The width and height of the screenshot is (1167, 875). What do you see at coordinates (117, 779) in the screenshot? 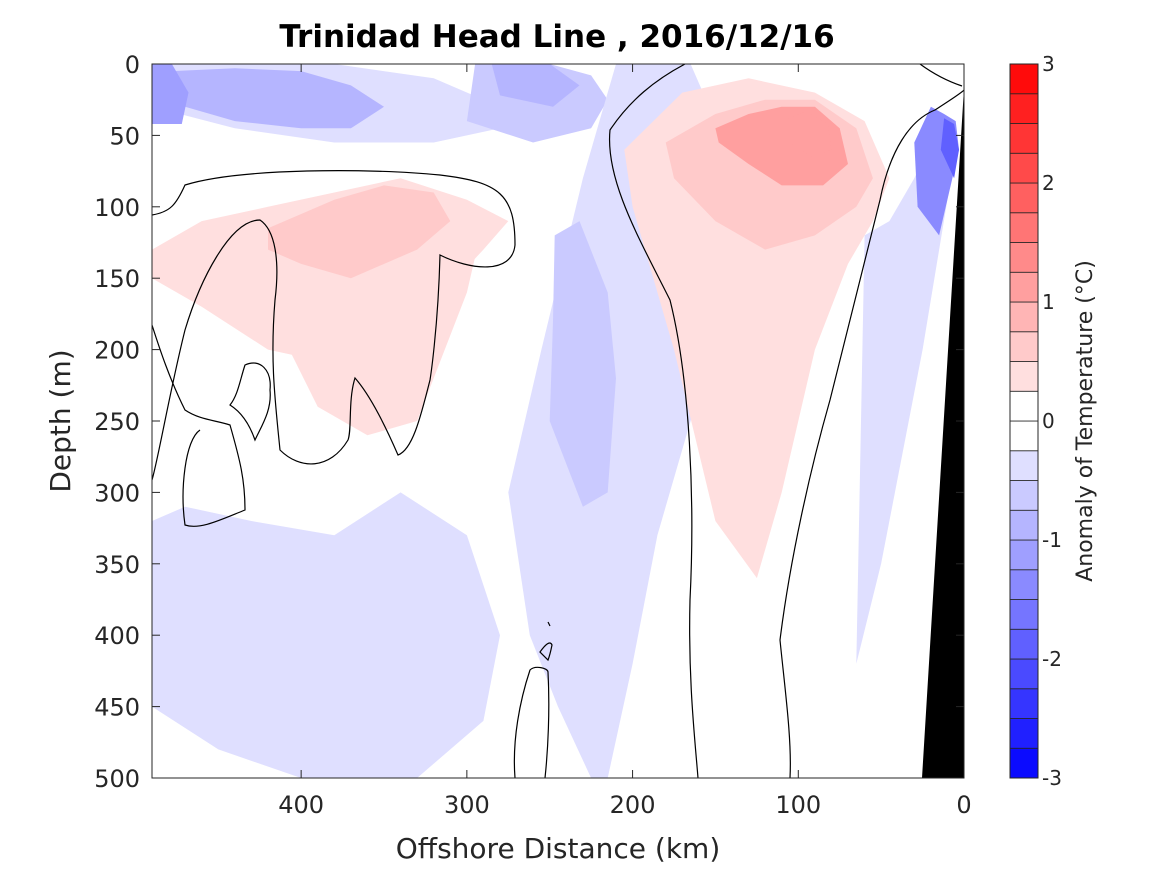
I see `y-tick-label: 500` at bounding box center [117, 779].